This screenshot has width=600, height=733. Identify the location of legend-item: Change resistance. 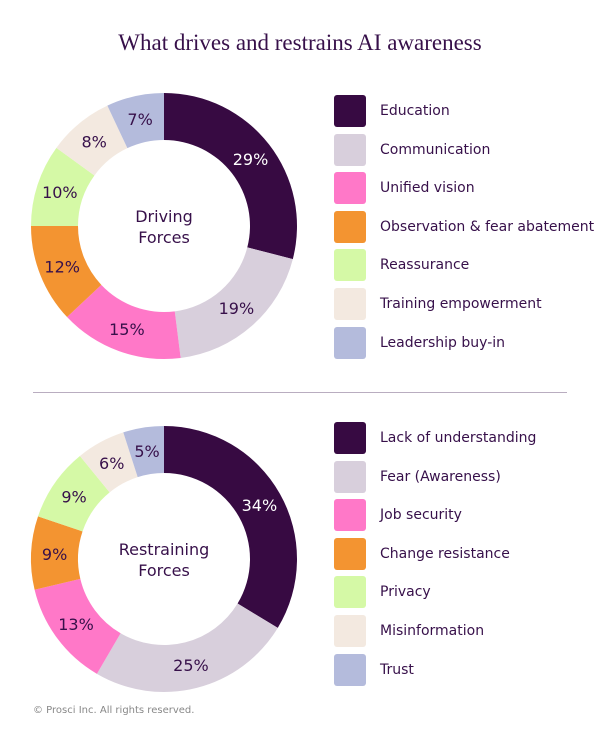
(422, 553).